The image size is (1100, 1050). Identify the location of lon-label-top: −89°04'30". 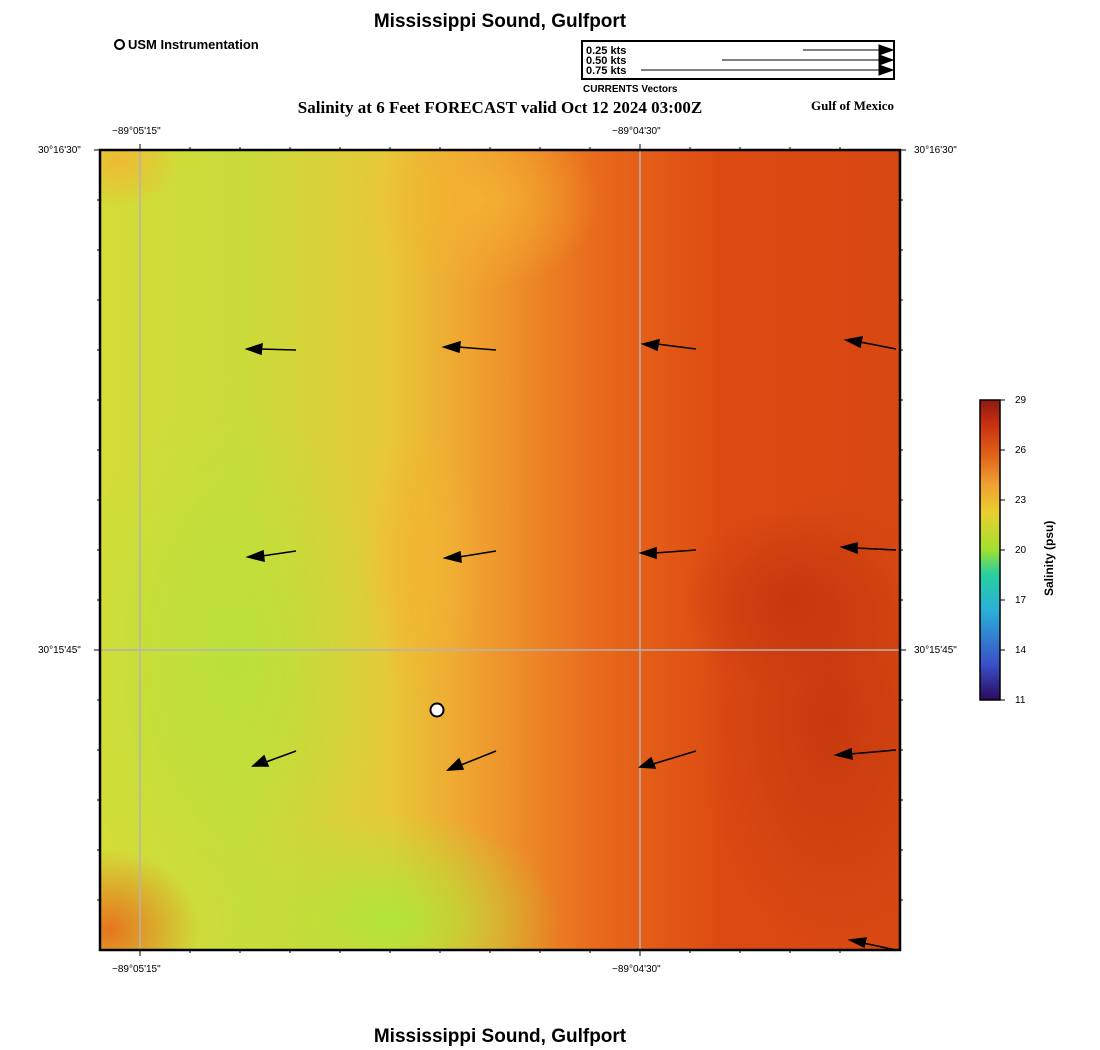
(636, 131).